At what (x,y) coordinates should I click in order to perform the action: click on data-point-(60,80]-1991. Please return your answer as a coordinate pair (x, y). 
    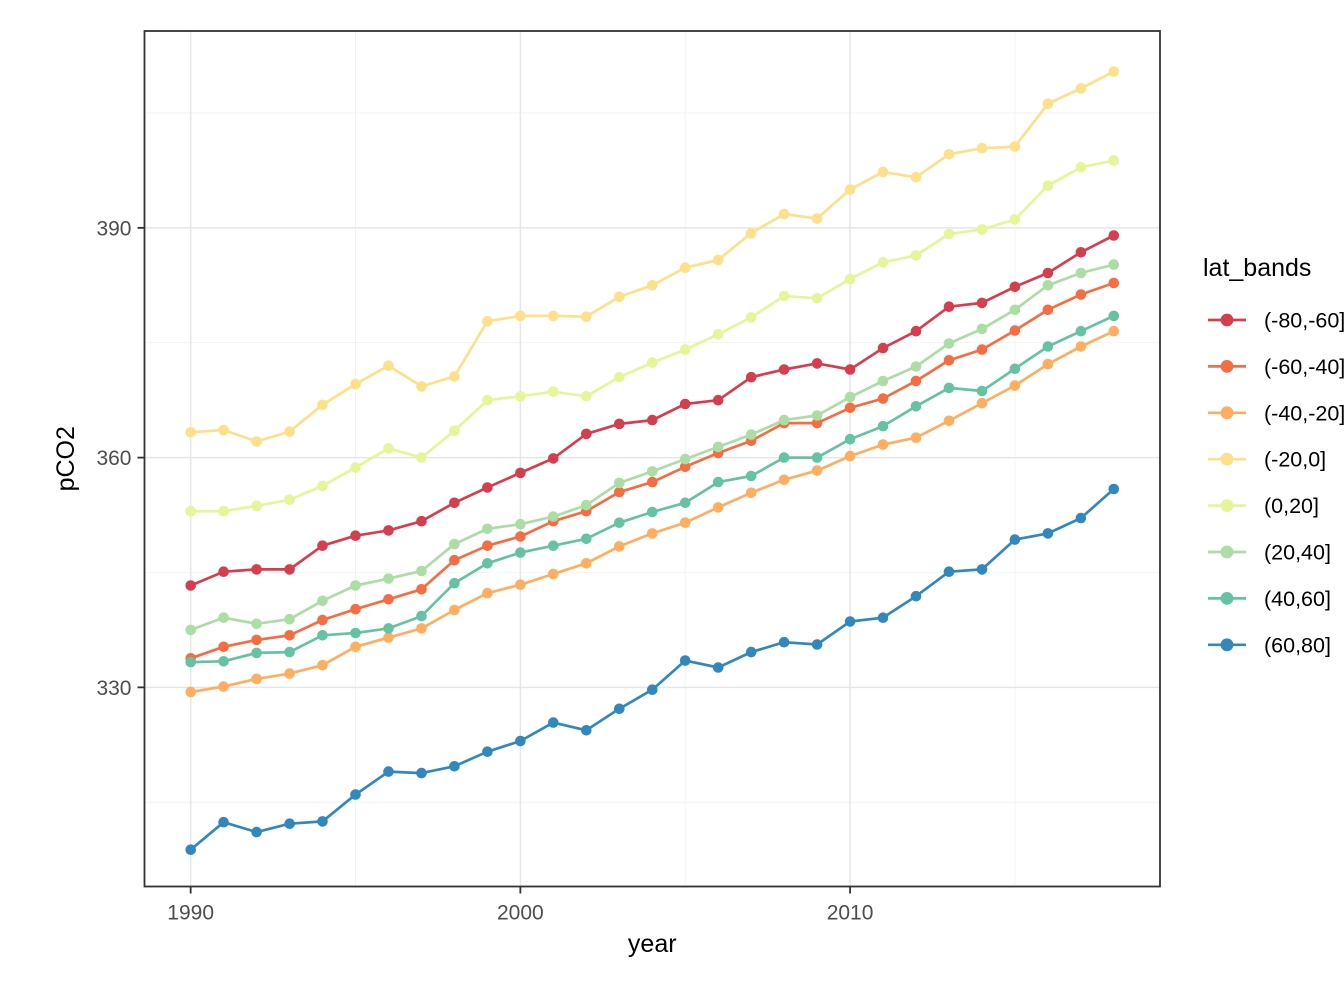
    Looking at the image, I should click on (223, 822).